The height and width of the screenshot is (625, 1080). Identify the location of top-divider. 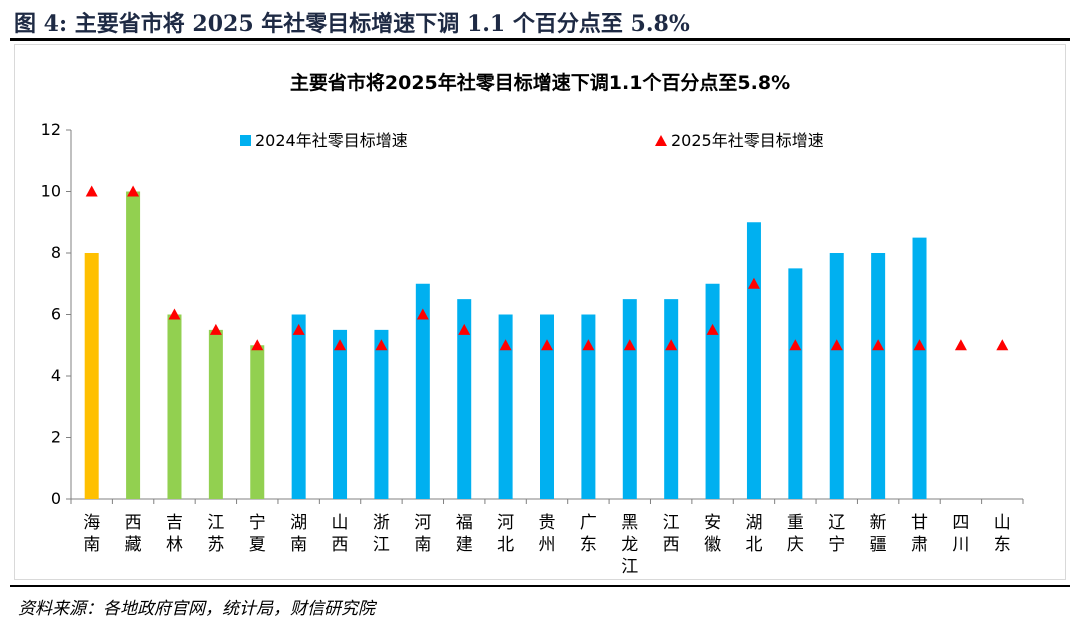
(540, 39).